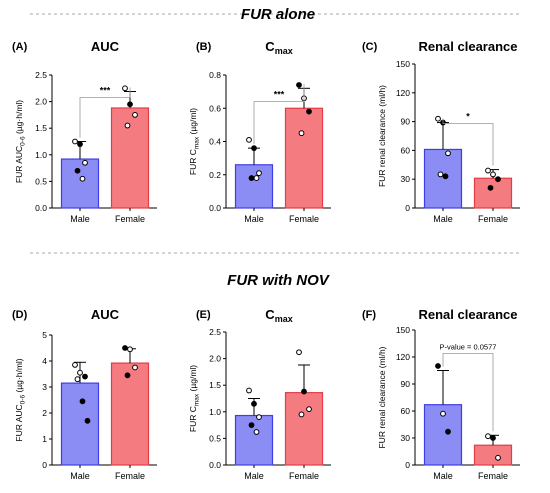  What do you see at coordinates (105, 314) in the screenshot?
I see `chart-title: AUC` at bounding box center [105, 314].